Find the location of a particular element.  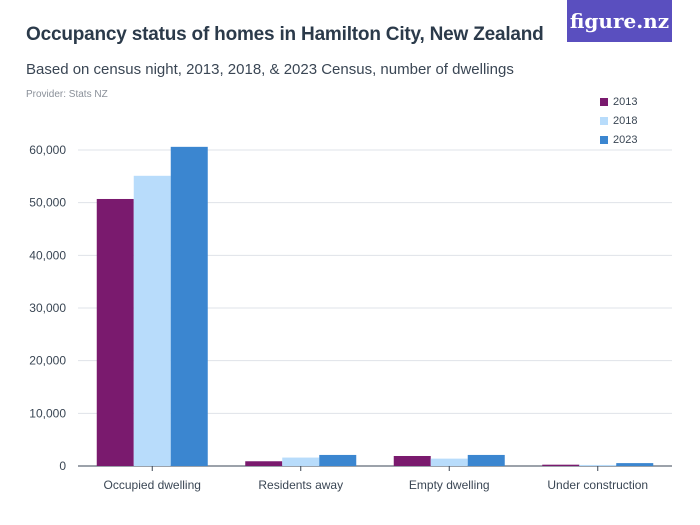

legend-label-2018: 2018 is located at coordinates (625, 120).